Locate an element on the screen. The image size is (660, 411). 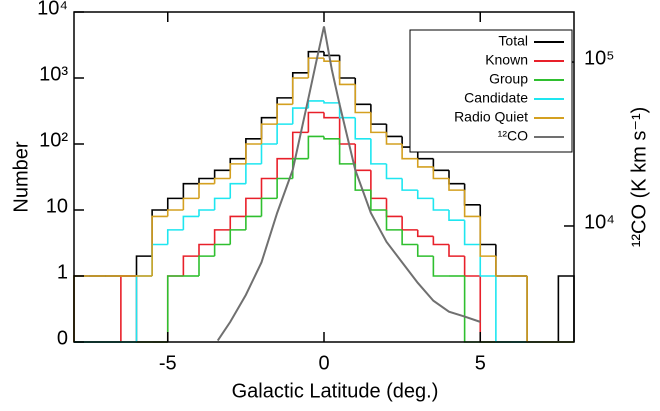
y-tick-label: 10² is located at coordinates (53, 140).